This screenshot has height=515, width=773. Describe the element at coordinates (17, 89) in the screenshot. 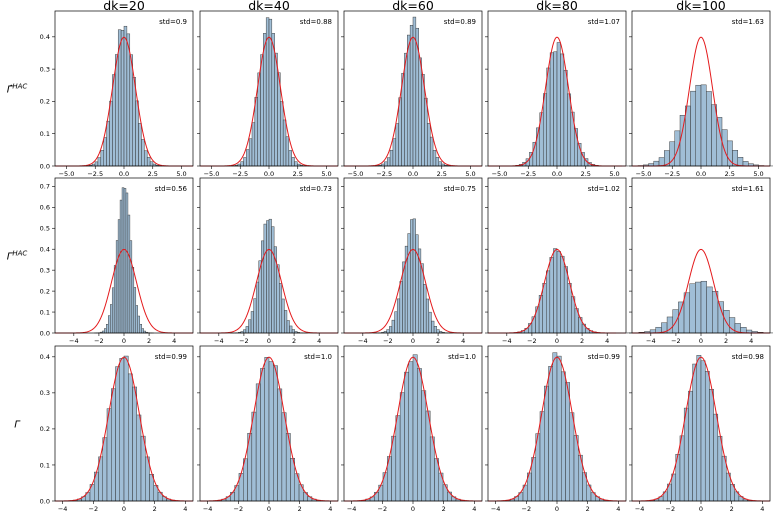

I see `row-label-gamma-hat-hac: Γ̂HAC` at that location.